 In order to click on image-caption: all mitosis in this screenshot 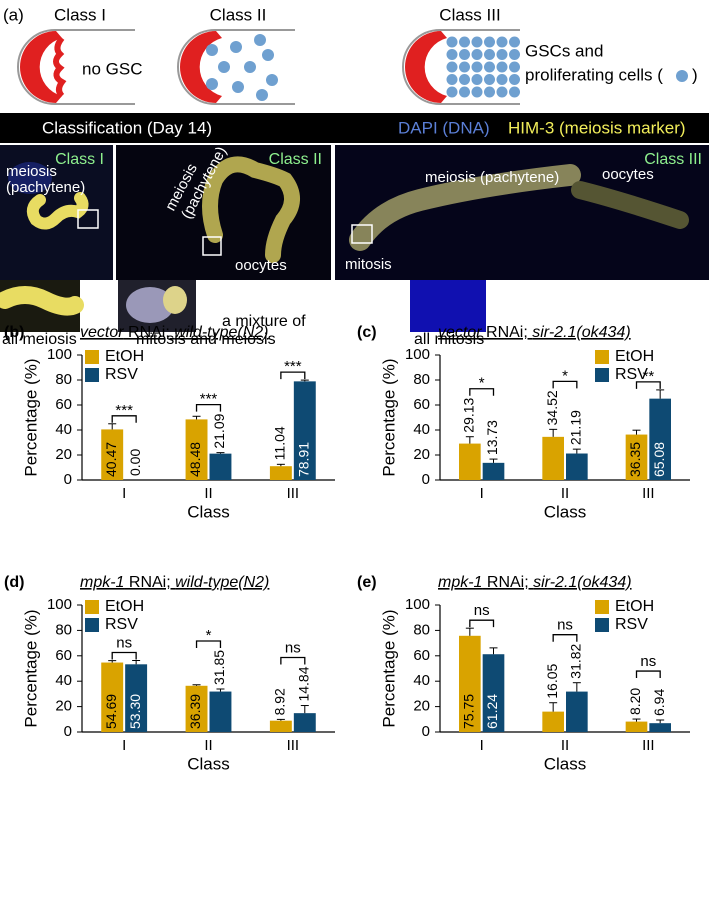, I will do `click(449, 339)`.